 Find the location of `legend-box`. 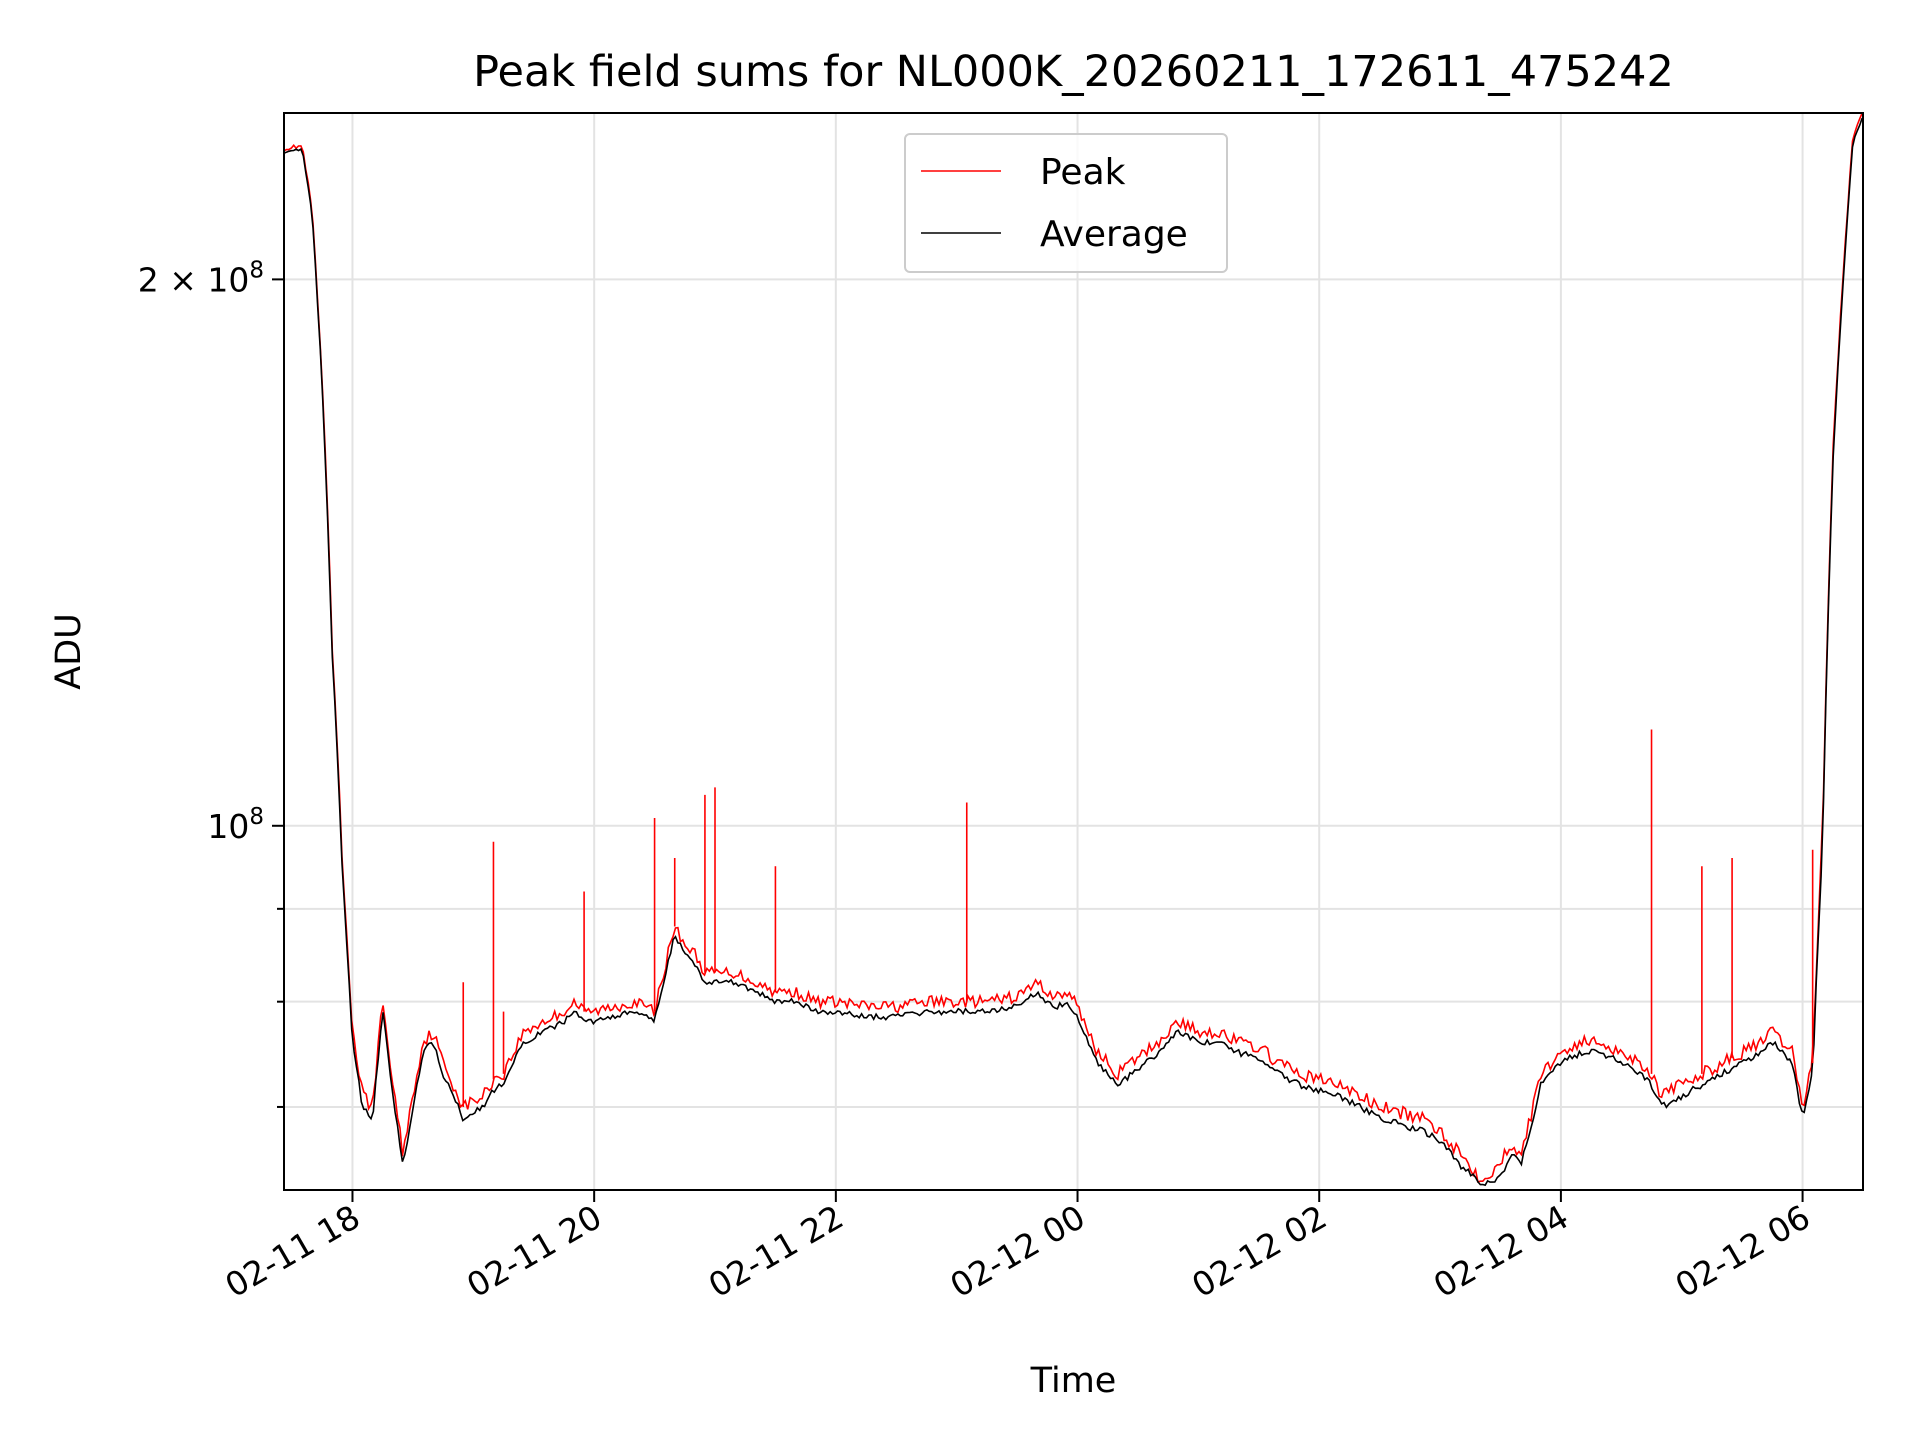

legend-box is located at coordinates (1066, 203).